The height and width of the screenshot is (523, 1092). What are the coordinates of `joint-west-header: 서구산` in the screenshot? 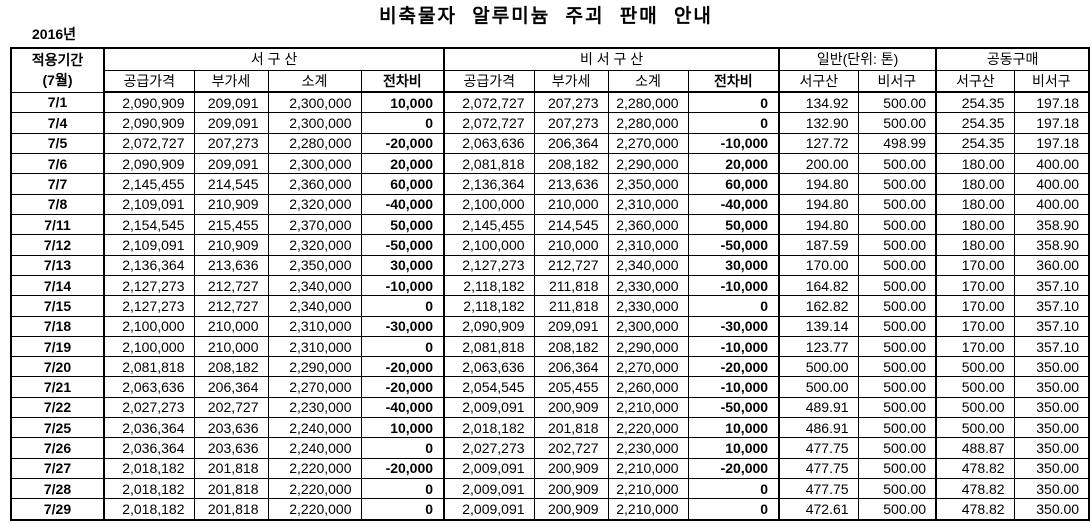 It's located at (975, 81).